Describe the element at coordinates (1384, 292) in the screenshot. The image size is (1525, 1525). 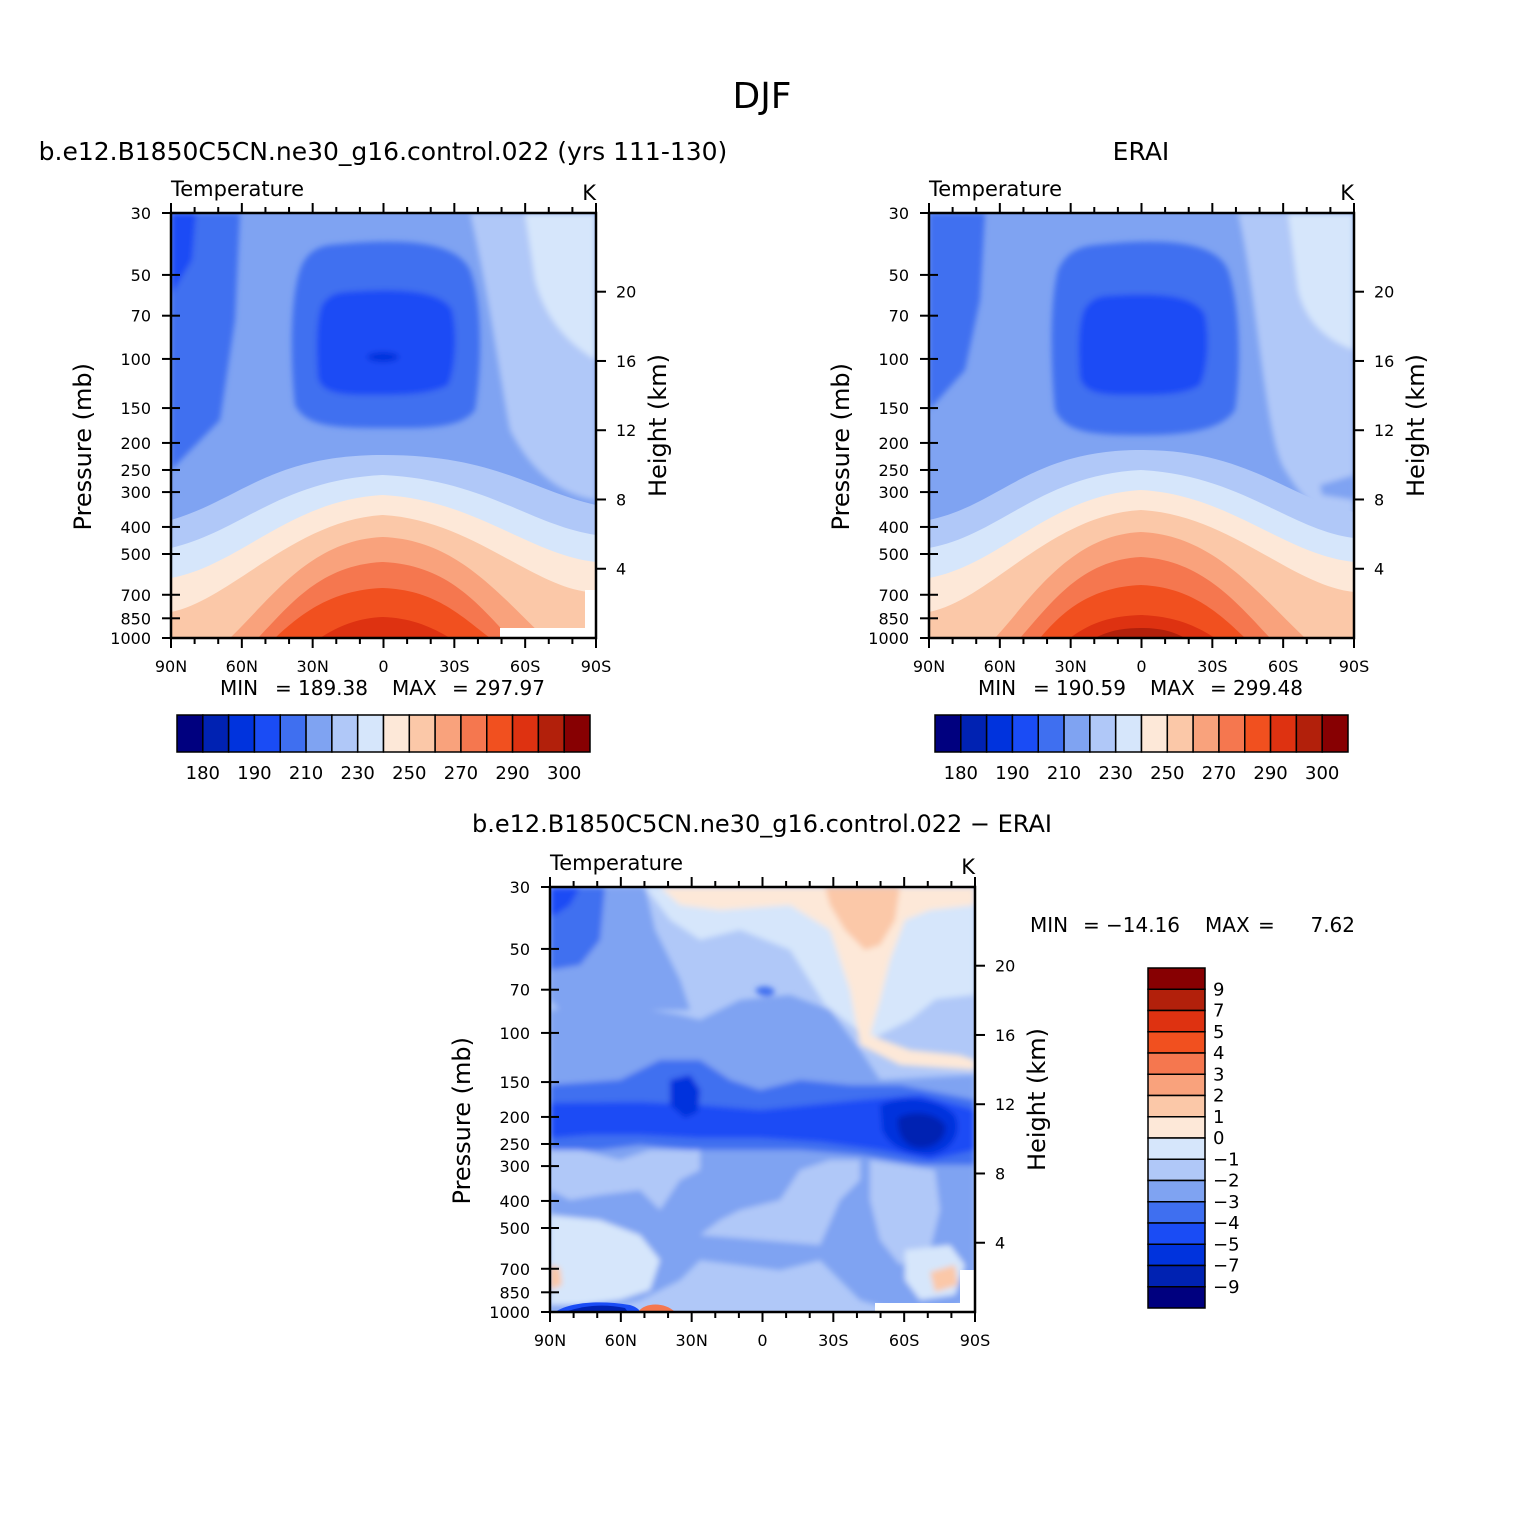
I see `y2-tick-label: 20` at that location.